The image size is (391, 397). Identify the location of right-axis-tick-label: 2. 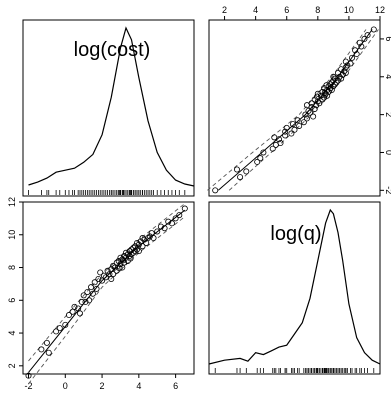
(387, 114).